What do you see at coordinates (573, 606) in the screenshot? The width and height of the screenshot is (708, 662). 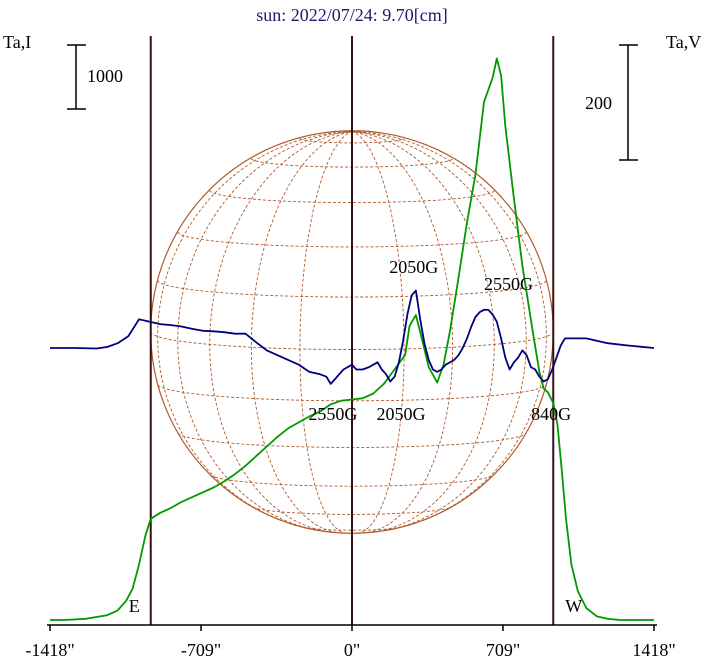 I see `limb-label: W` at bounding box center [573, 606].